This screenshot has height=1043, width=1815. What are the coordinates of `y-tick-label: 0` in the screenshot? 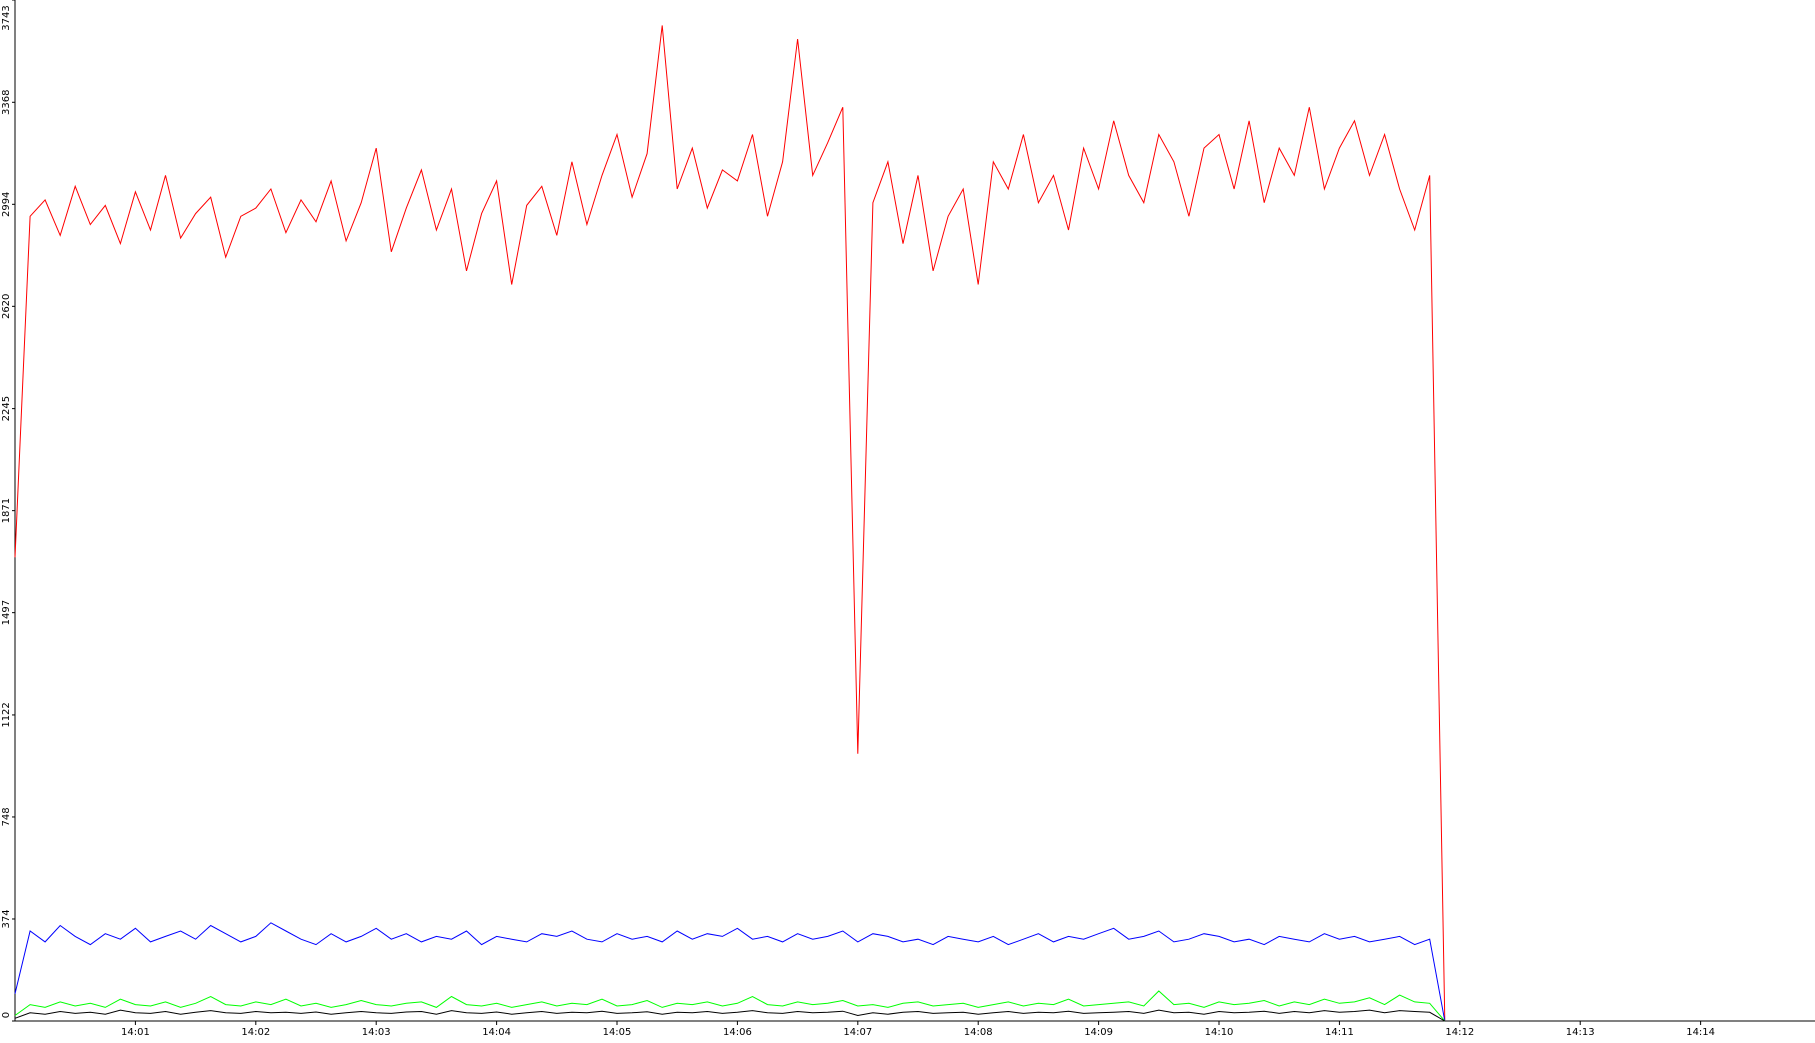 It's located at (6, 1015).